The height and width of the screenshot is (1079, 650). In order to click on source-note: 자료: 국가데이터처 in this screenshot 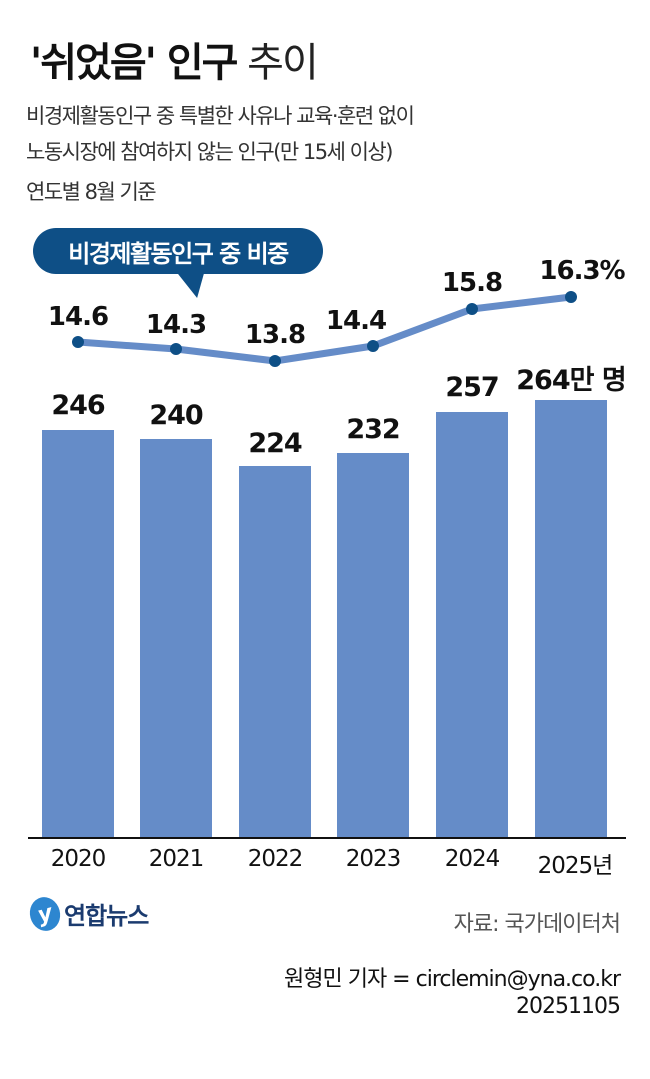, I will do `click(537, 924)`.